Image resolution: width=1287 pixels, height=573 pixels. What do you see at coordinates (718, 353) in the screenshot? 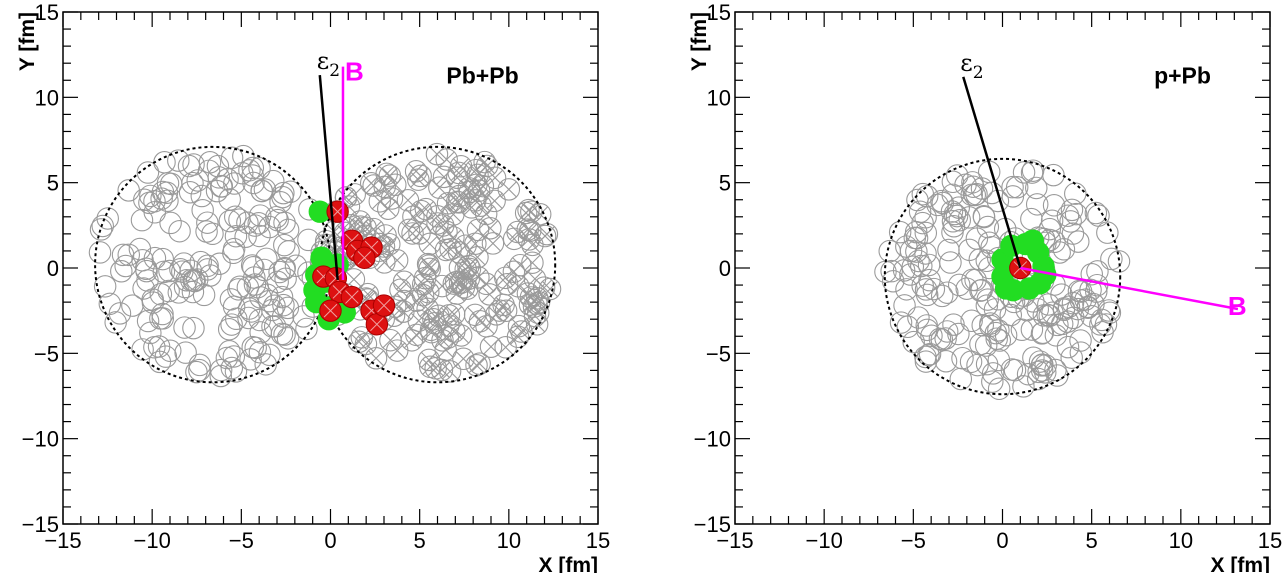
I see `y-tick-label: −5` at bounding box center [718, 353].